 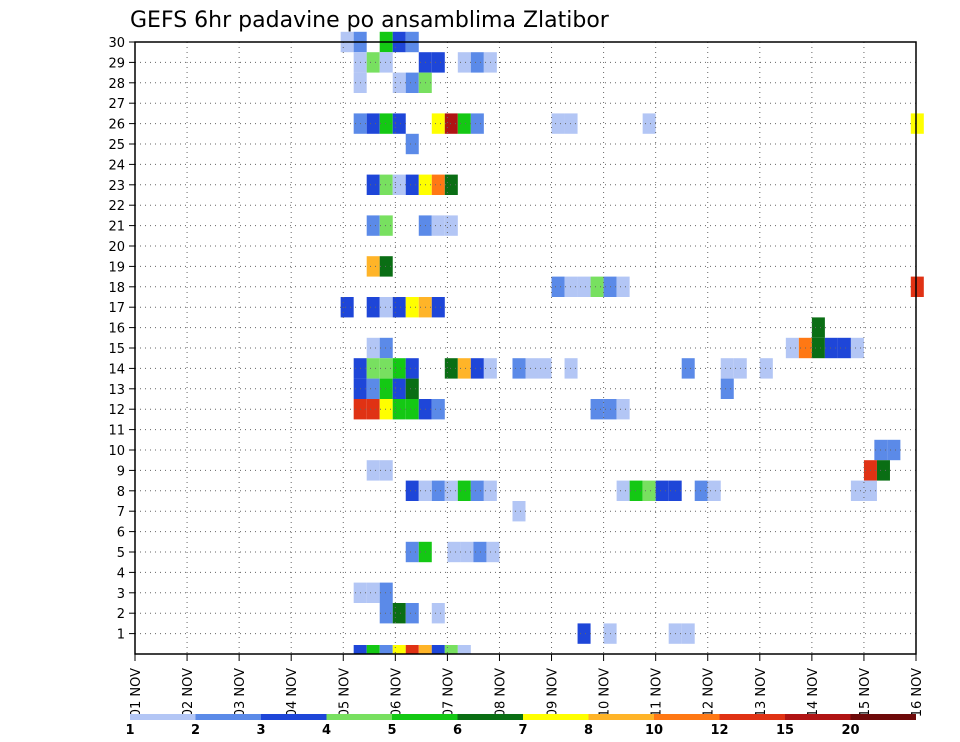 What do you see at coordinates (121, 492) in the screenshot?
I see `y-tick-label: 8` at bounding box center [121, 492].